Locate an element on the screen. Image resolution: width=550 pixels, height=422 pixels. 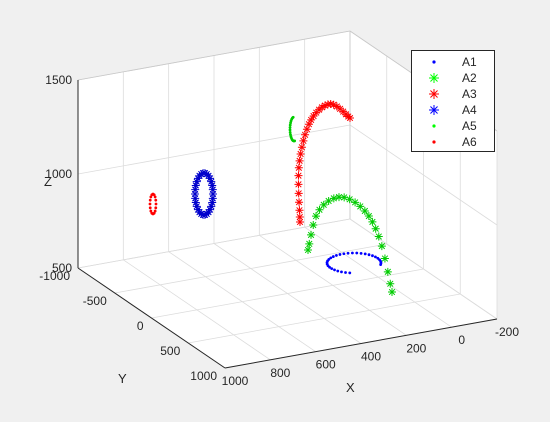
legend-marker-a4 is located at coordinates (434, 110).